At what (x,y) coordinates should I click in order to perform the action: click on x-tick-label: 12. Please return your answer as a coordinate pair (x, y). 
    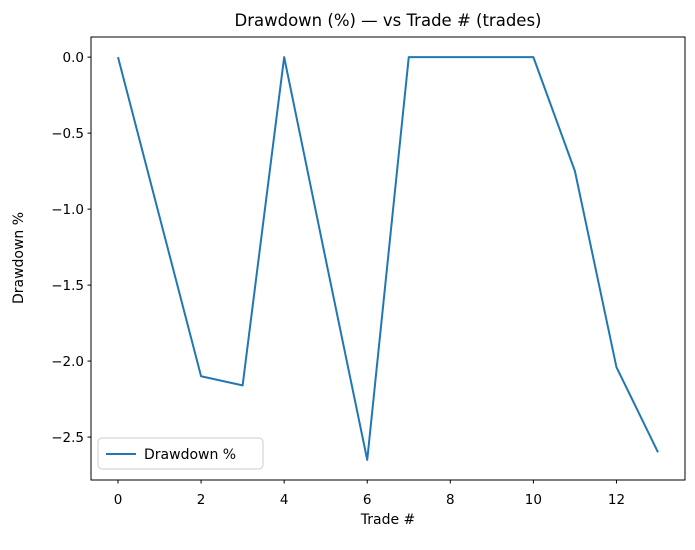
    Looking at the image, I should click on (616, 500).